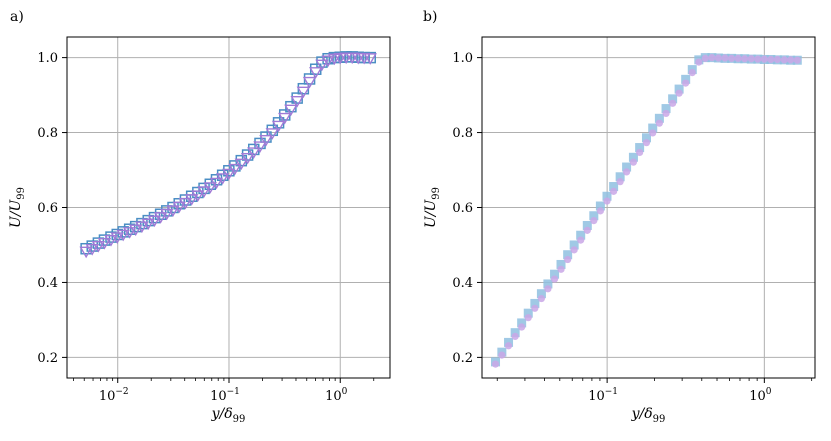 The image size is (831, 441). Describe the element at coordinates (47, 358) in the screenshot. I see `y-tick-label: 0.2` at that location.